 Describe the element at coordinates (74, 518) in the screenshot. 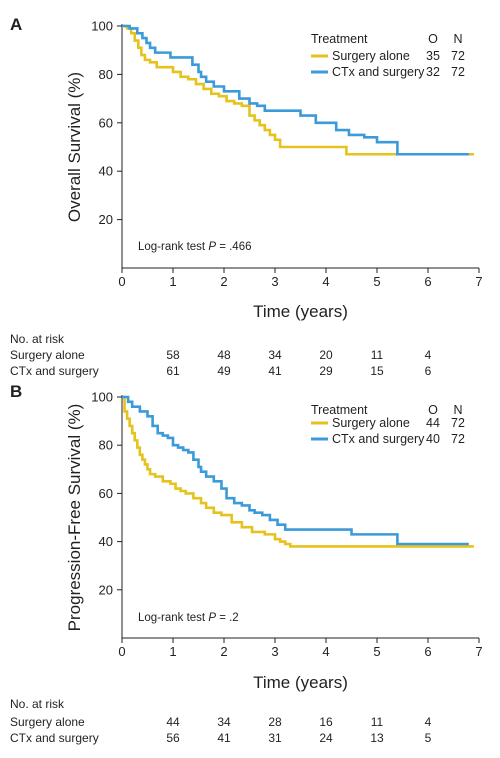

I see `y-axis-title: Progression-Free Survival (%)` at that location.